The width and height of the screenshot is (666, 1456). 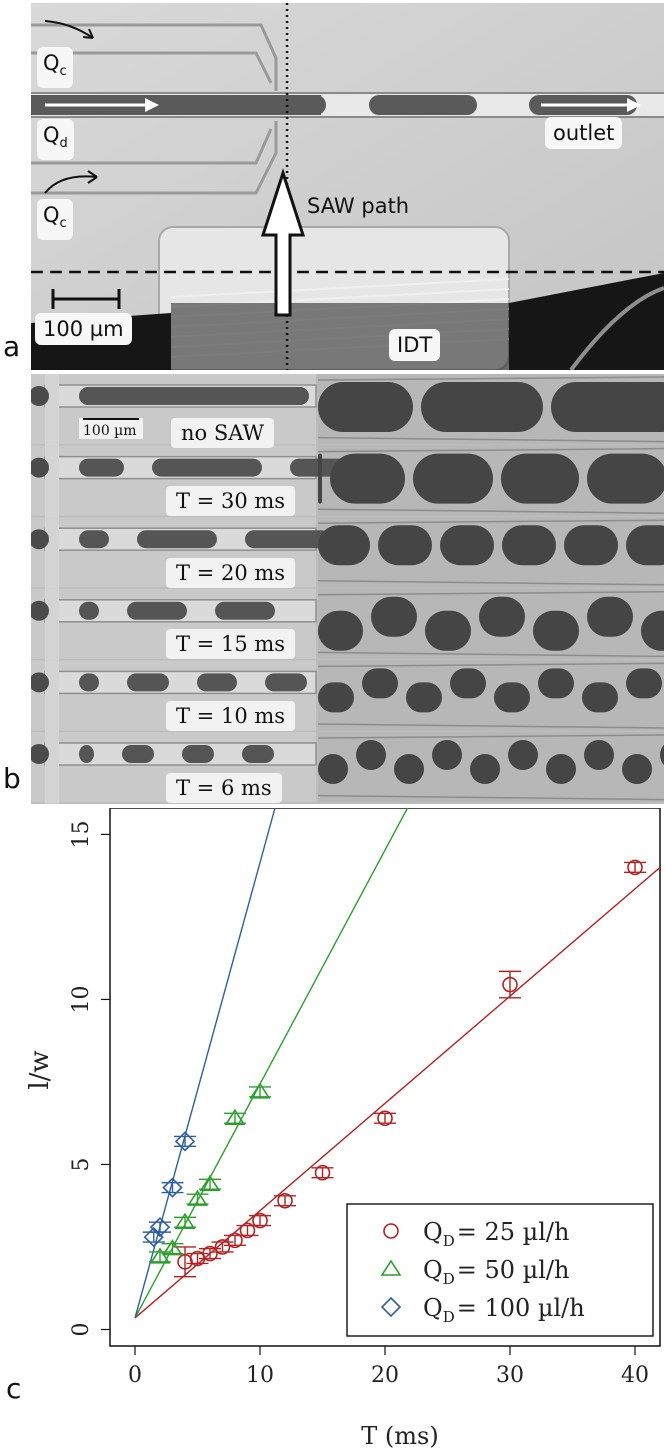 What do you see at coordinates (504, 1310) in the screenshot?
I see `legend-entry: QD= 100 µl/h` at bounding box center [504, 1310].